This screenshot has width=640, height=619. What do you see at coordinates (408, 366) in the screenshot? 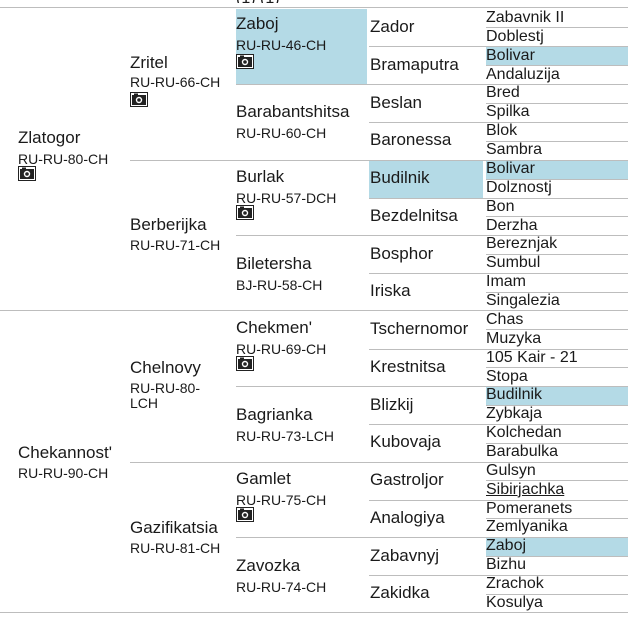
I see `dog-name: Krestnitsa` at bounding box center [408, 366].